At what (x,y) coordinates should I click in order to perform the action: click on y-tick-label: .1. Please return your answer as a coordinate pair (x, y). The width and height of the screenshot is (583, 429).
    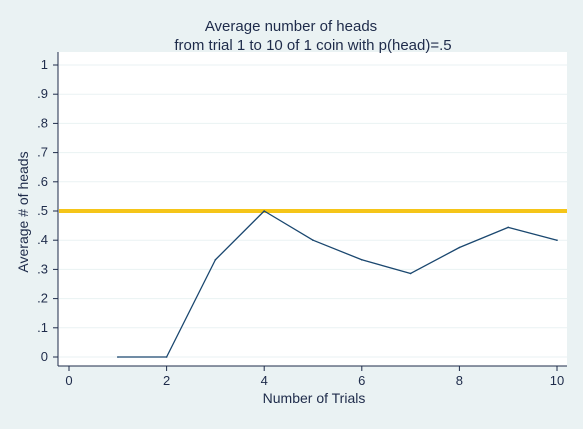
    Looking at the image, I should click on (42, 327).